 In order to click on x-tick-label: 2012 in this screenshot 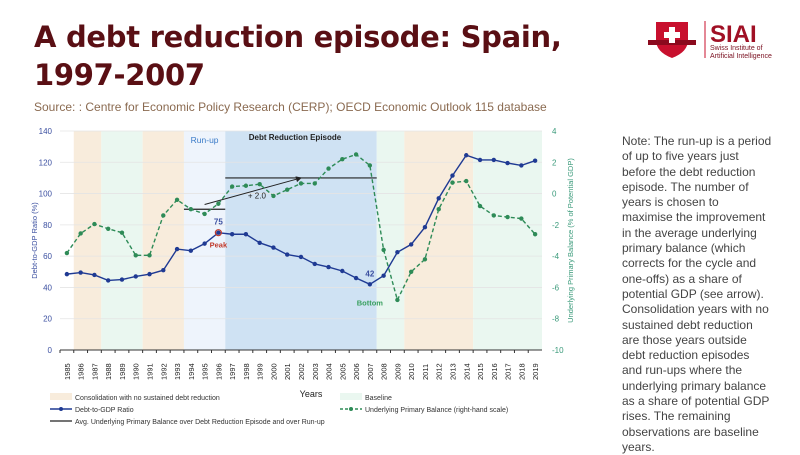, I will do `click(439, 371)`.